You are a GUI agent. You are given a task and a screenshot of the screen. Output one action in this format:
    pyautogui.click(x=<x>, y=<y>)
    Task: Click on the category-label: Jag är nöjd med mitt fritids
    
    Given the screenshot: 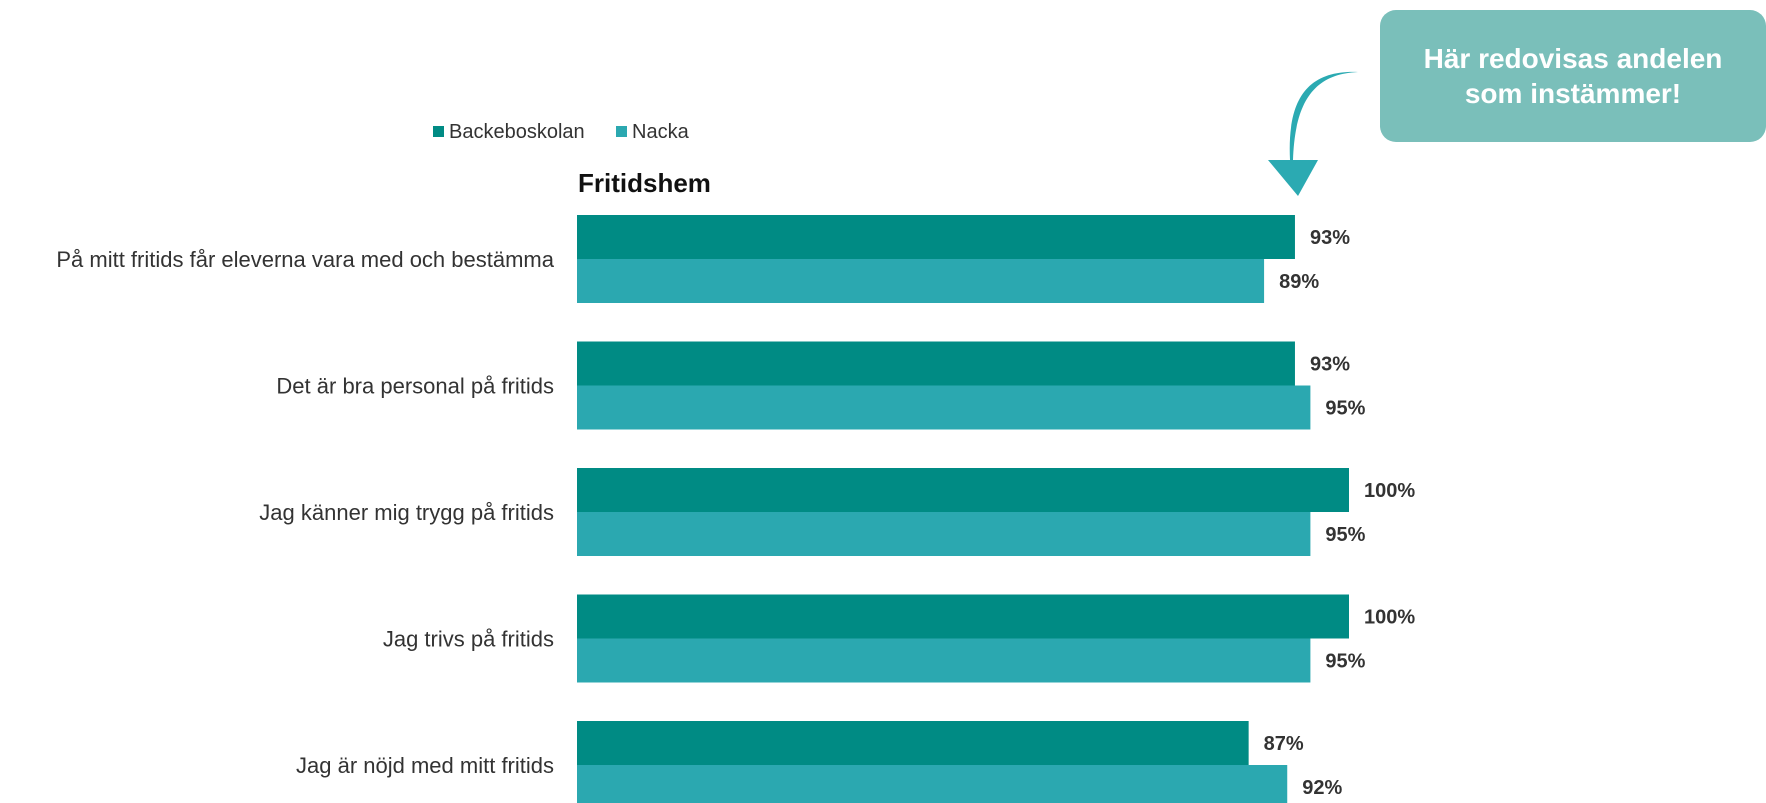 What is the action you would take?
    pyautogui.click(x=425, y=765)
    